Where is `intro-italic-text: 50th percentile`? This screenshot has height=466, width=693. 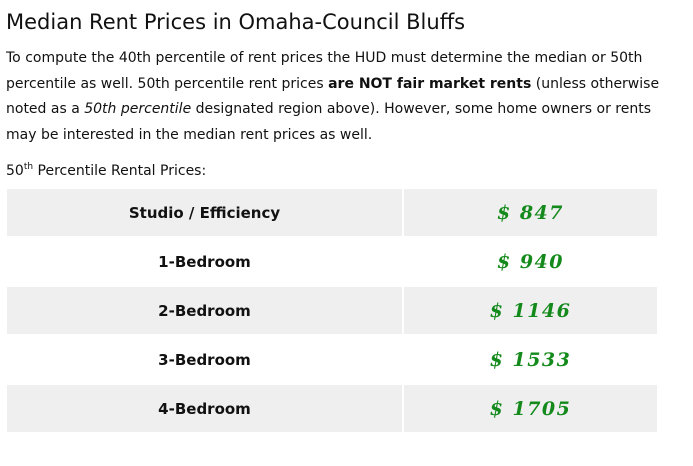 intro-italic-text: 50th percentile is located at coordinates (138, 109).